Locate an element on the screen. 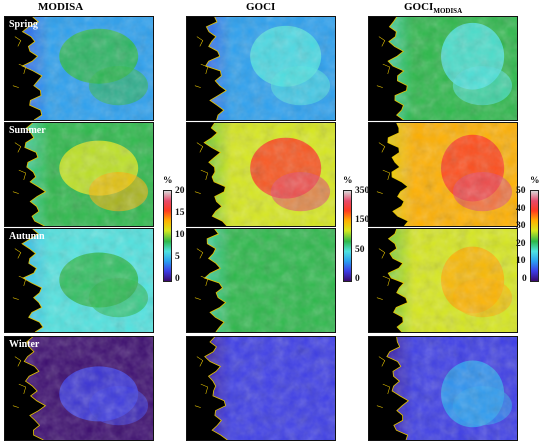 The height and width of the screenshot is (444, 550). colorbar-unit-1: % is located at coordinates (348, 181).